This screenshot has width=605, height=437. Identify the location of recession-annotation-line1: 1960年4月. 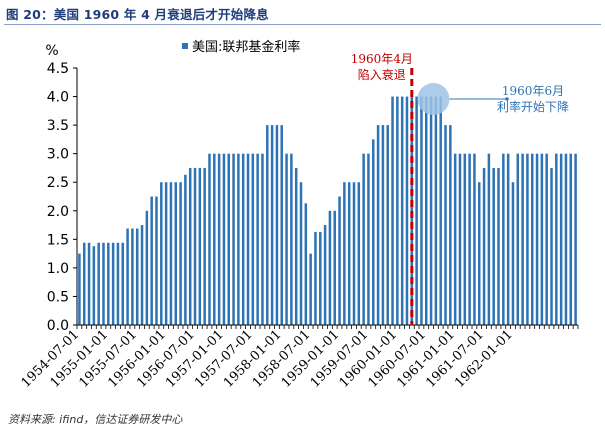
(382, 59).